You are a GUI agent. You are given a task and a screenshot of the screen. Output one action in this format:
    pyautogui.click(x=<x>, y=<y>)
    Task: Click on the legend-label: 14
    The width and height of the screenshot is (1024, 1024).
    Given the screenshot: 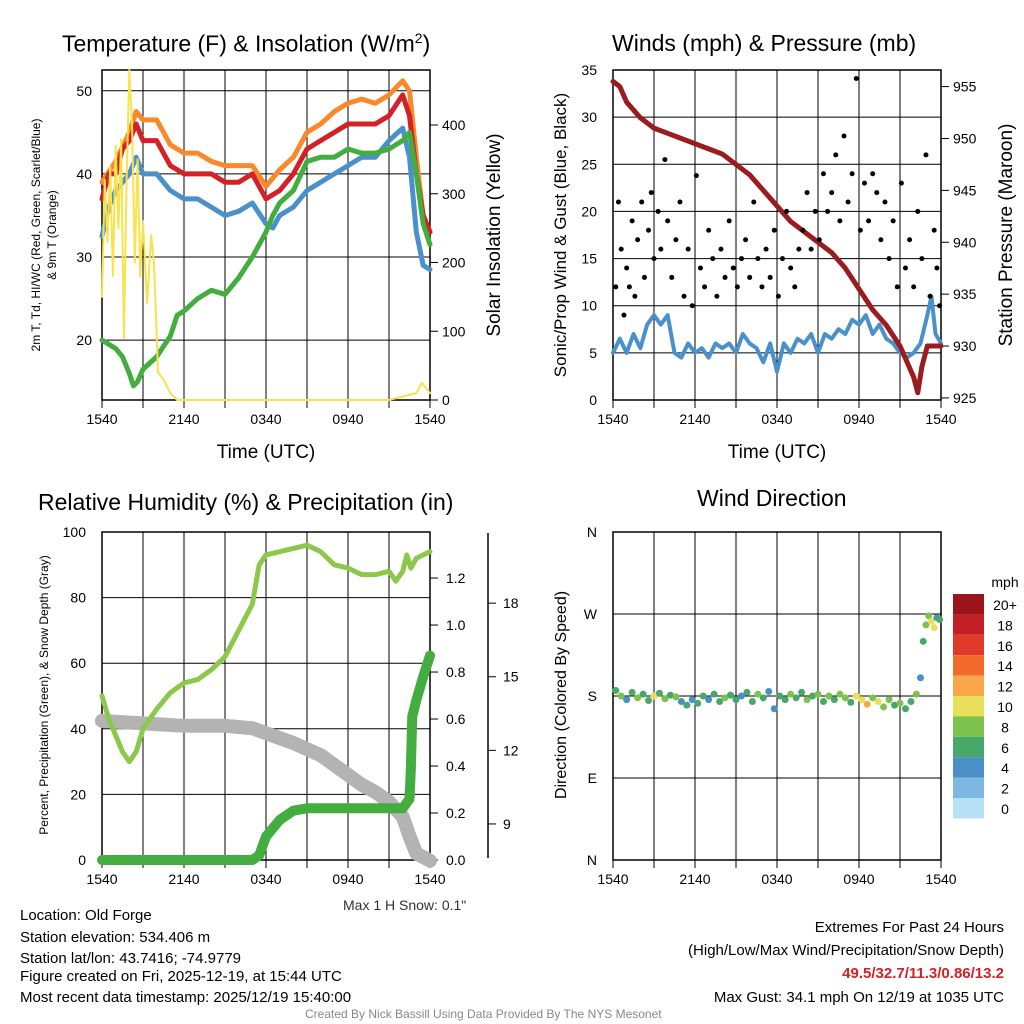 What is the action you would take?
    pyautogui.click(x=1005, y=666)
    